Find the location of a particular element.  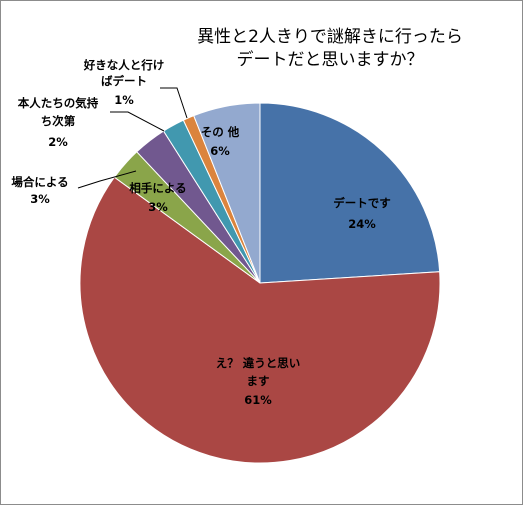

chart-title-line-2: デートだと思いますか？ is located at coordinates (330, 60).